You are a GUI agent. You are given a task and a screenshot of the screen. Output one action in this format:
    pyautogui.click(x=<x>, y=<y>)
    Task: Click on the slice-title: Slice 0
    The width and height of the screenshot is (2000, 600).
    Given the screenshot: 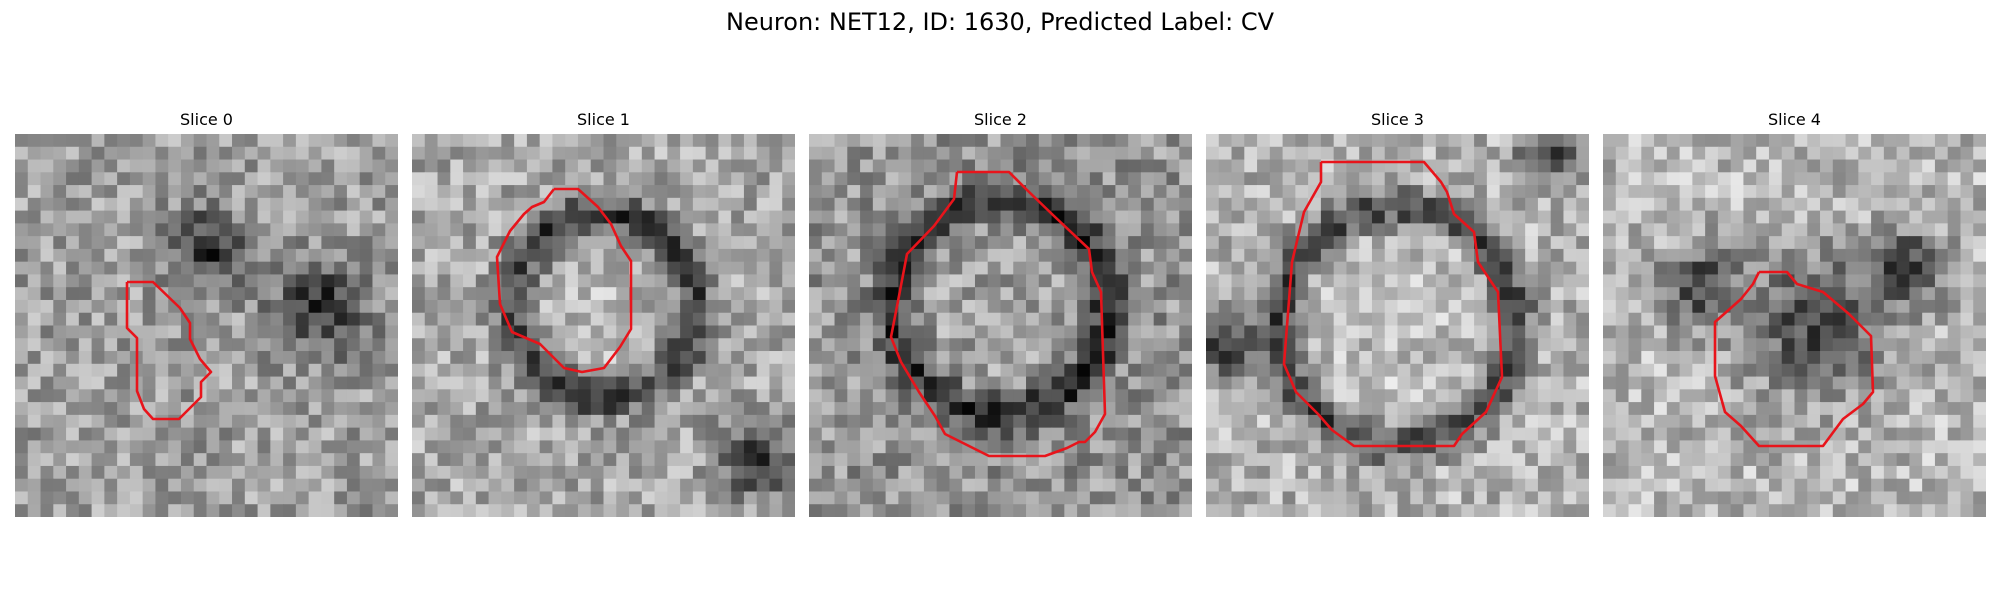 What is the action you would take?
    pyautogui.click(x=206, y=119)
    